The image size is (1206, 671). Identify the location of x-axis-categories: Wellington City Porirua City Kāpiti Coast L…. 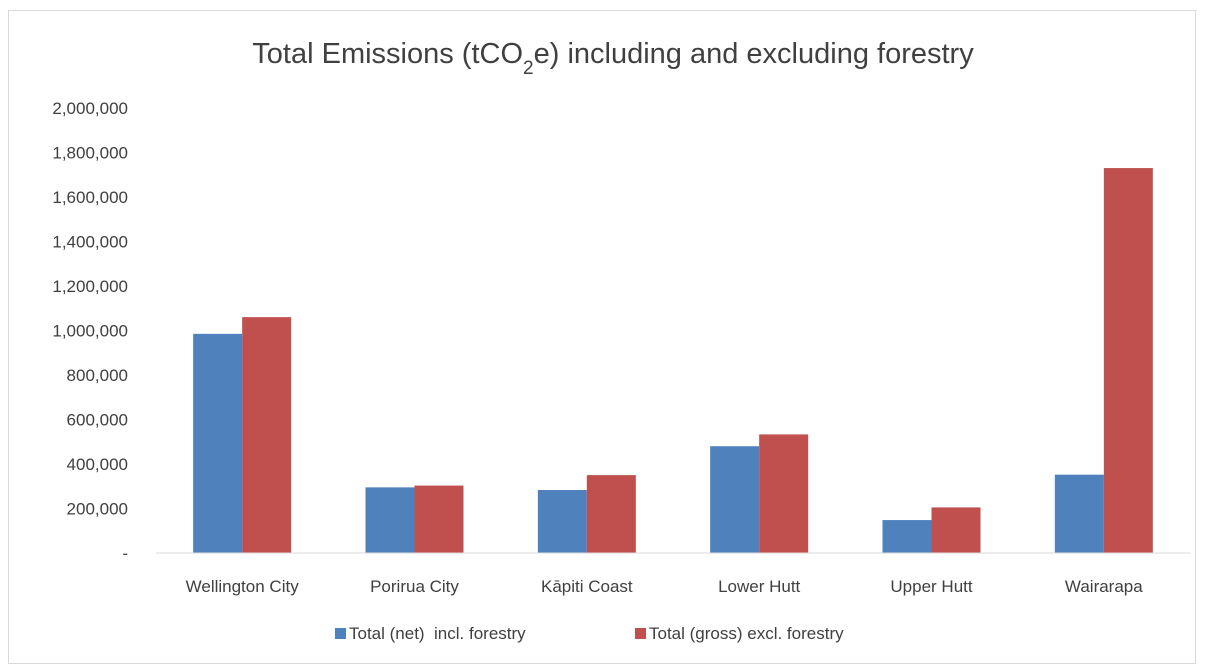
(665, 586).